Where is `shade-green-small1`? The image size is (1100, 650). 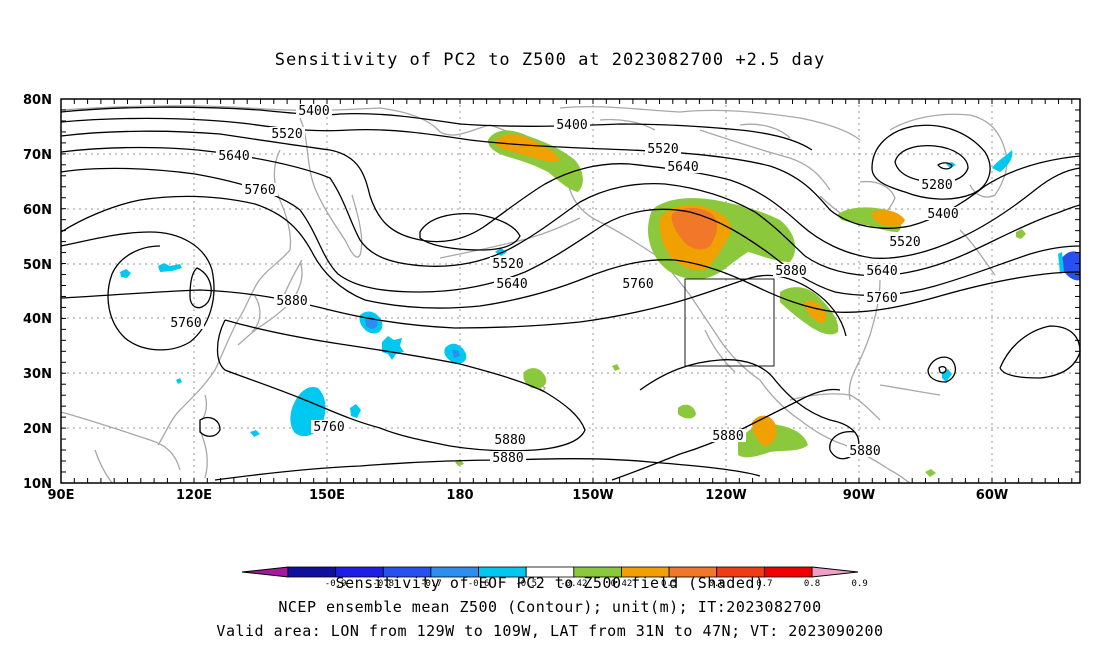
shade-green-small1 is located at coordinates (687, 411).